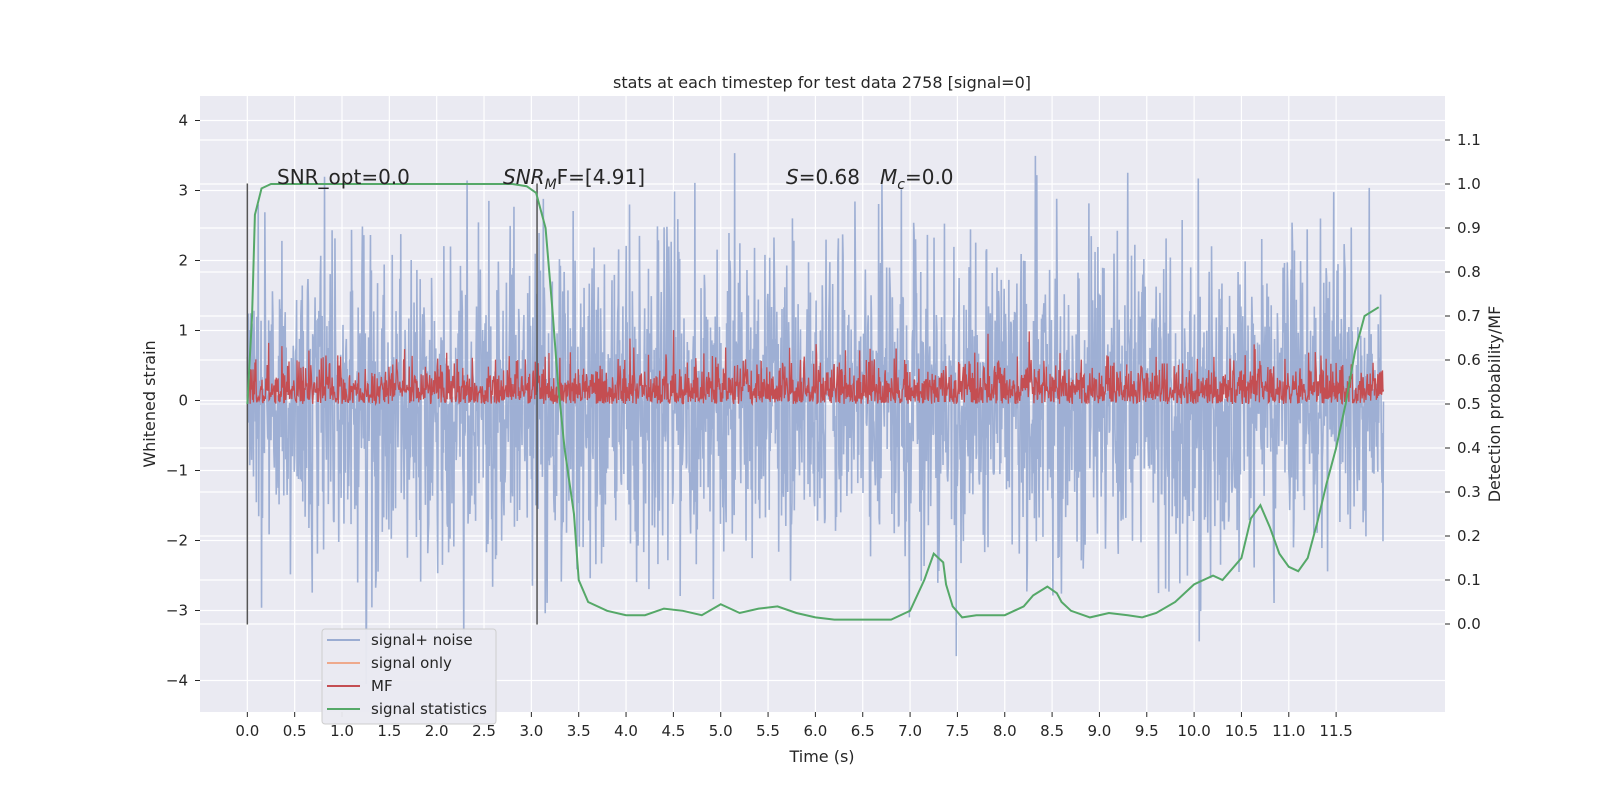 This screenshot has width=1600, height=800. What do you see at coordinates (177, 611) in the screenshot?
I see `y-left-tick-label: −3` at bounding box center [177, 611].